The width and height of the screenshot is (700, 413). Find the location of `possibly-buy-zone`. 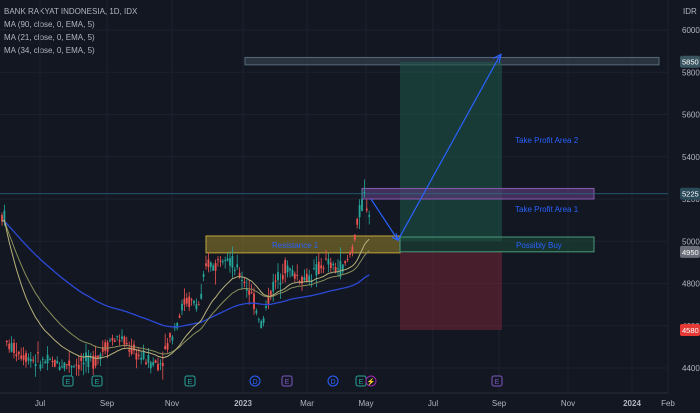

possibly-buy-zone is located at coordinates (497, 244).